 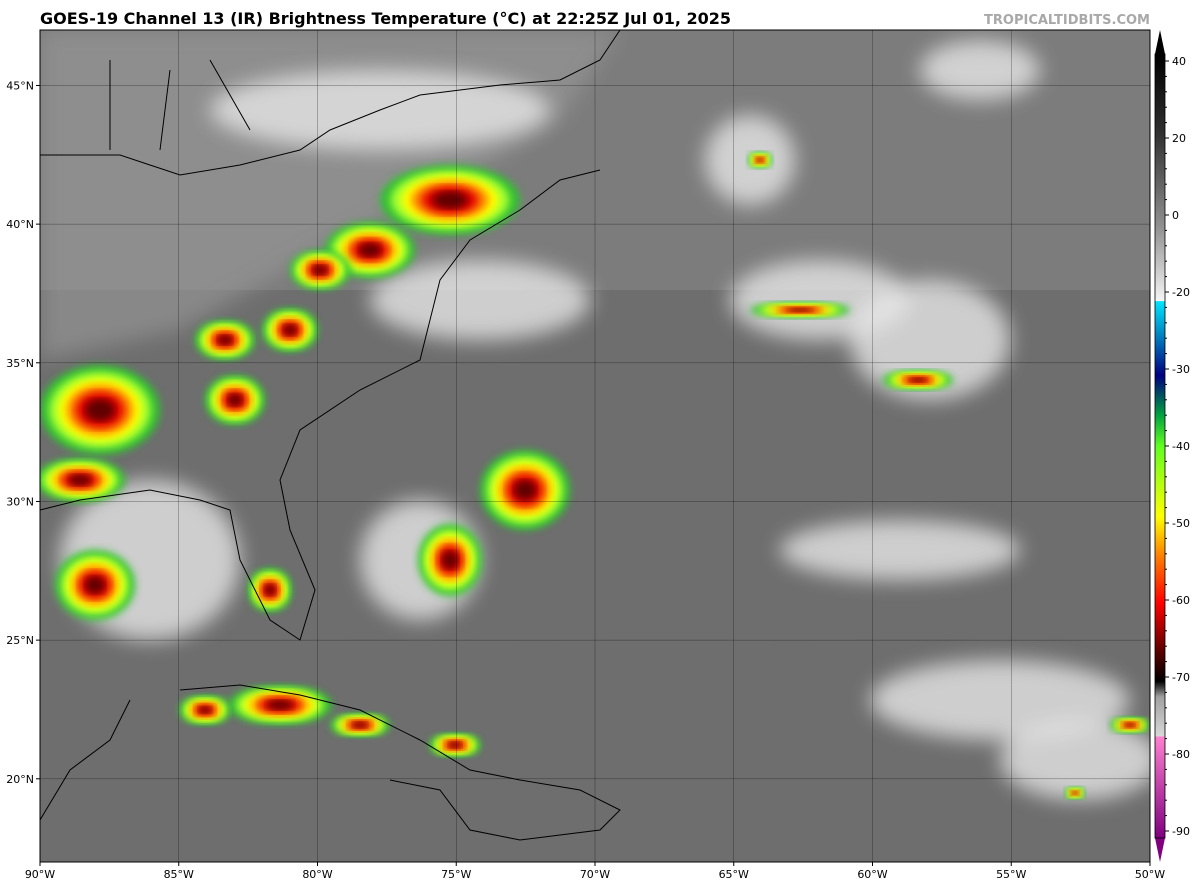 I want to click on lon-tick-label: 90°W, so click(x=40, y=874).